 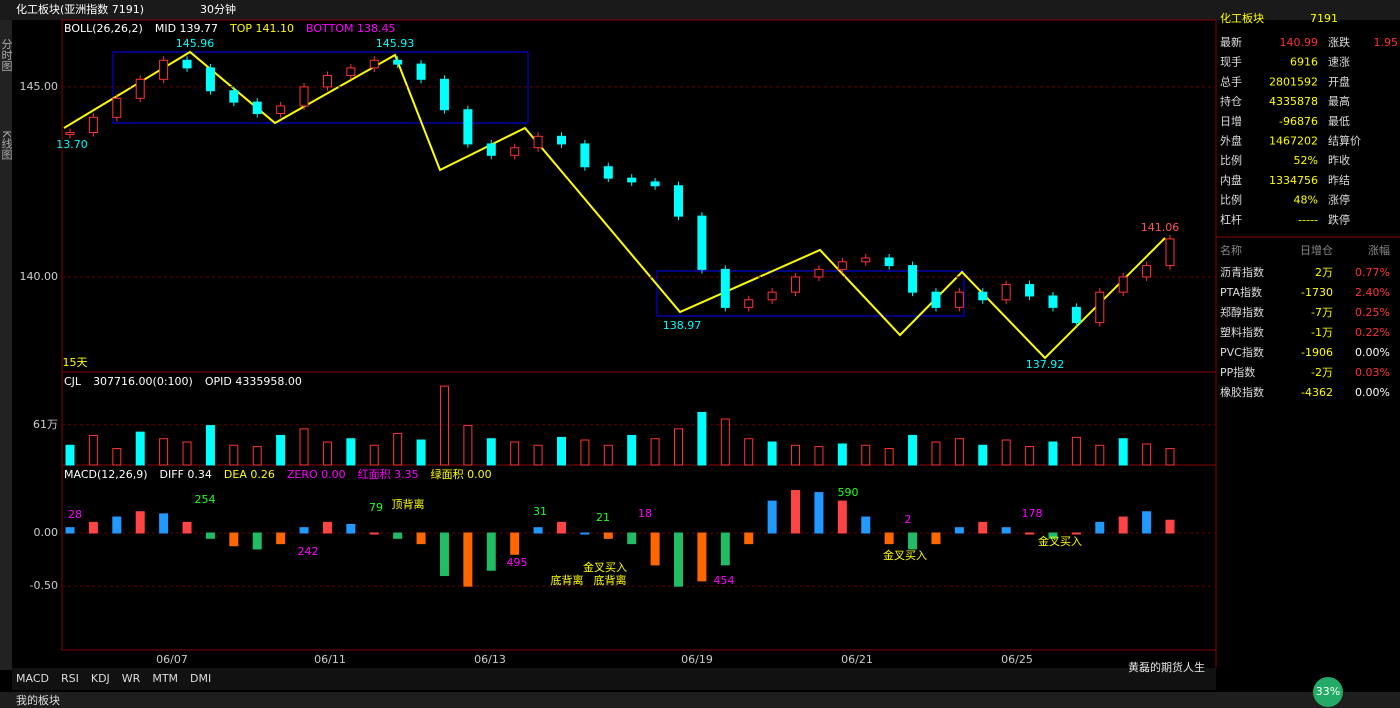 I want to click on side-tab: K线图, so click(x=6, y=145).